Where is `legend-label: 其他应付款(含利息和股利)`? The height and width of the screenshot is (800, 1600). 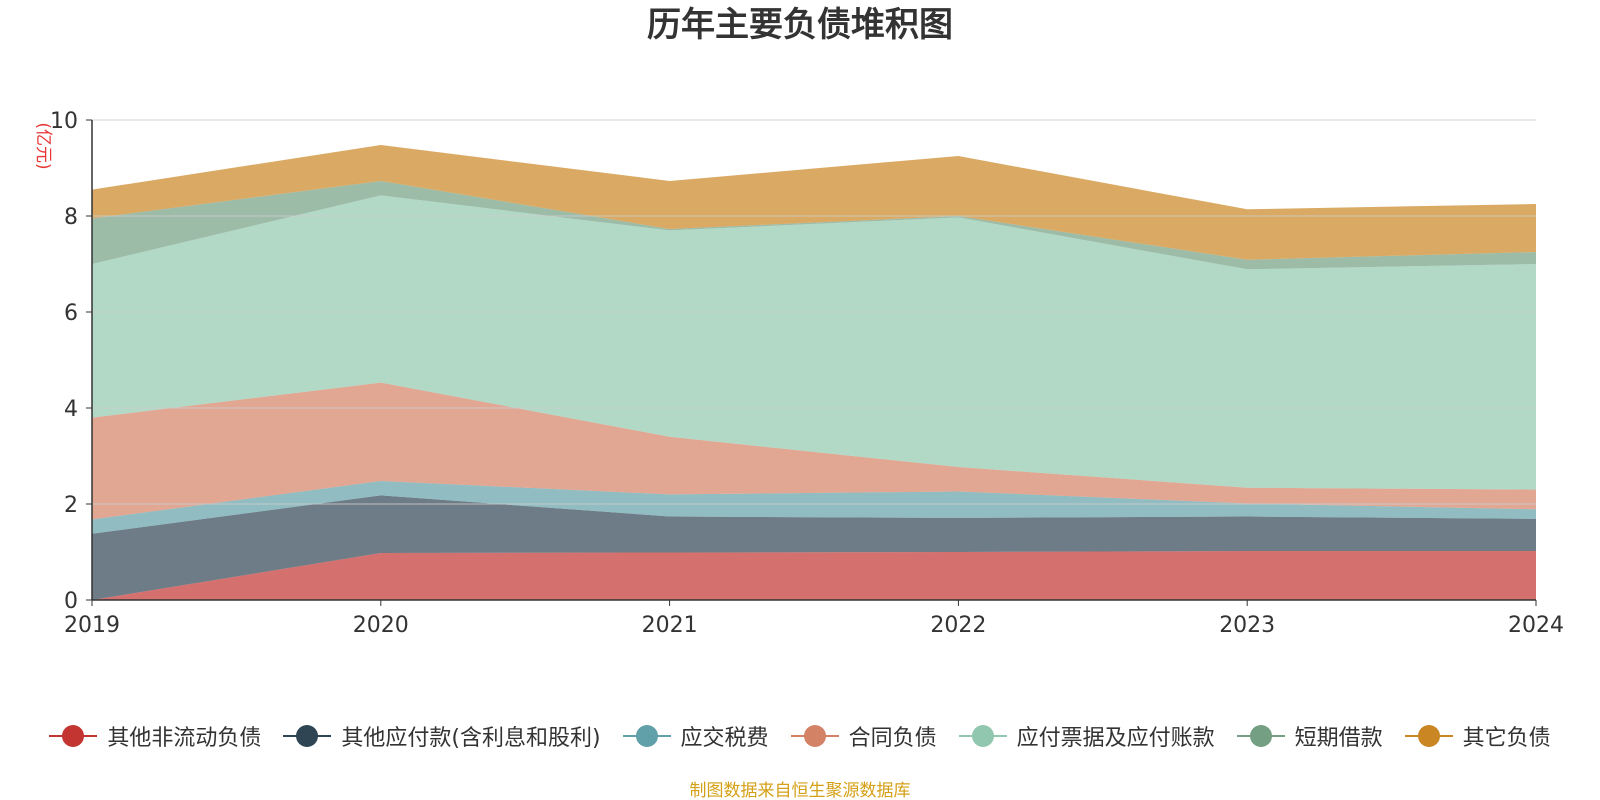
legend-label: 其他应付款(含利息和股利) is located at coordinates (471, 738).